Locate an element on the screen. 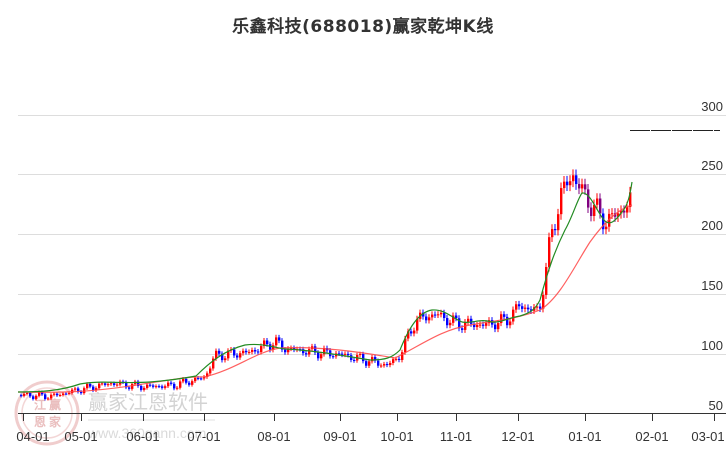  y-tick-label: 50 is located at coordinates (716, 405).